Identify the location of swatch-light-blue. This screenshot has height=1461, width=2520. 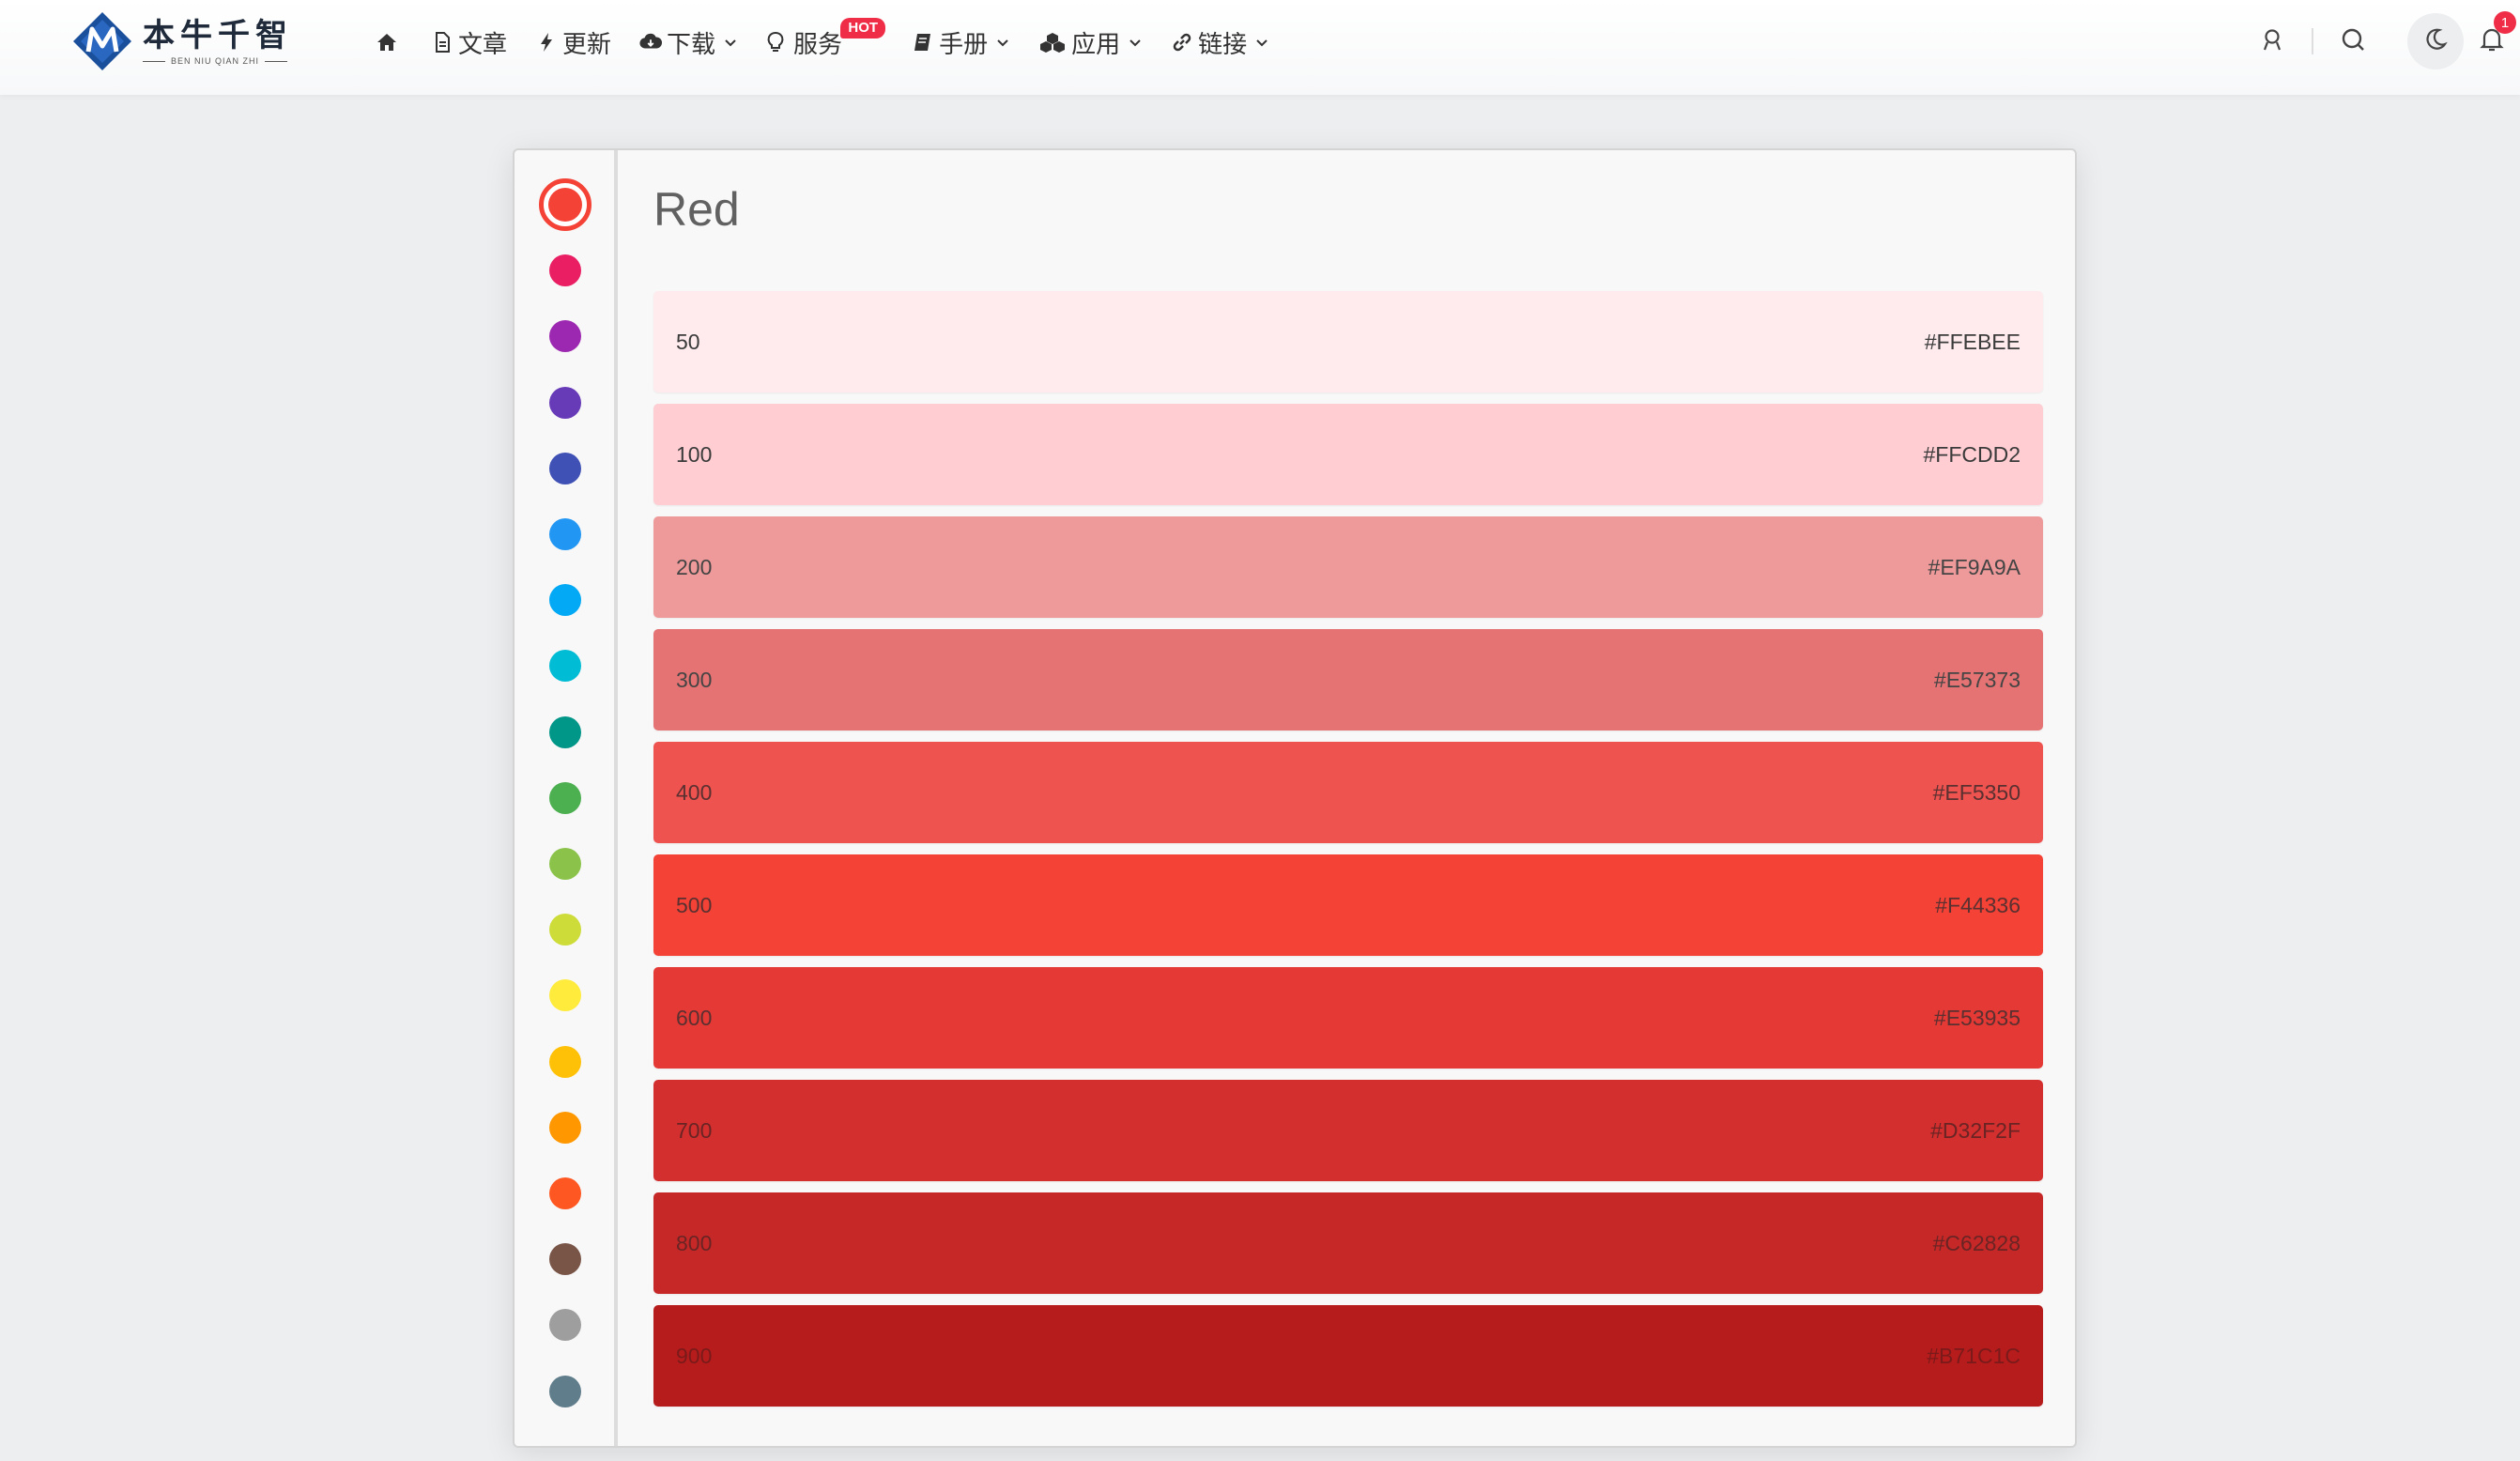
(565, 600).